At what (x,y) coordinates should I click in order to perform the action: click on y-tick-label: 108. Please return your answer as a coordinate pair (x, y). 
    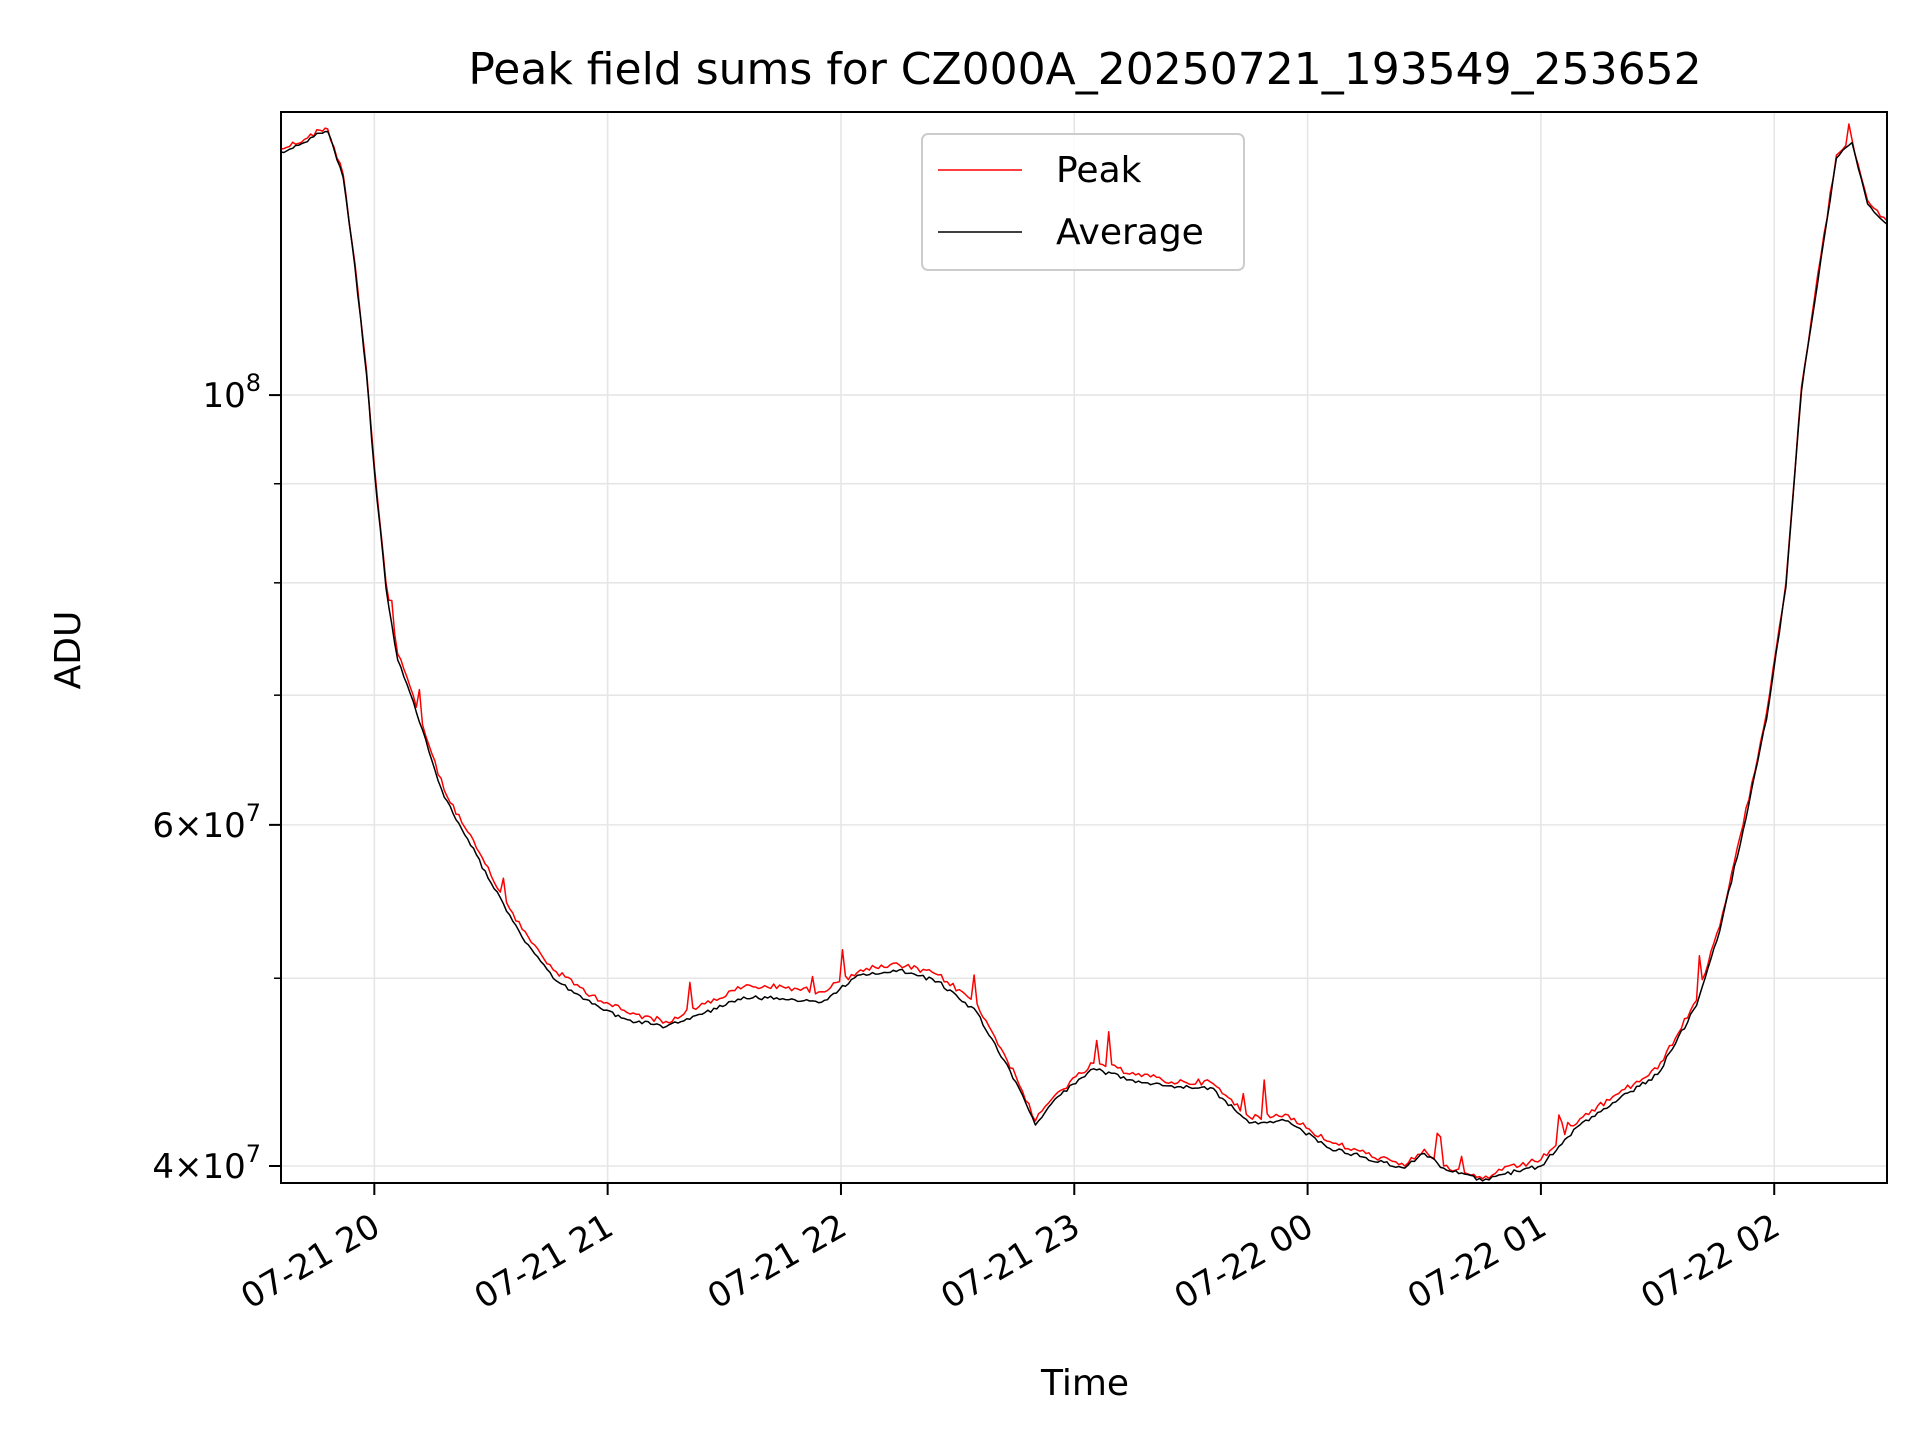
    Looking at the image, I should click on (231, 392).